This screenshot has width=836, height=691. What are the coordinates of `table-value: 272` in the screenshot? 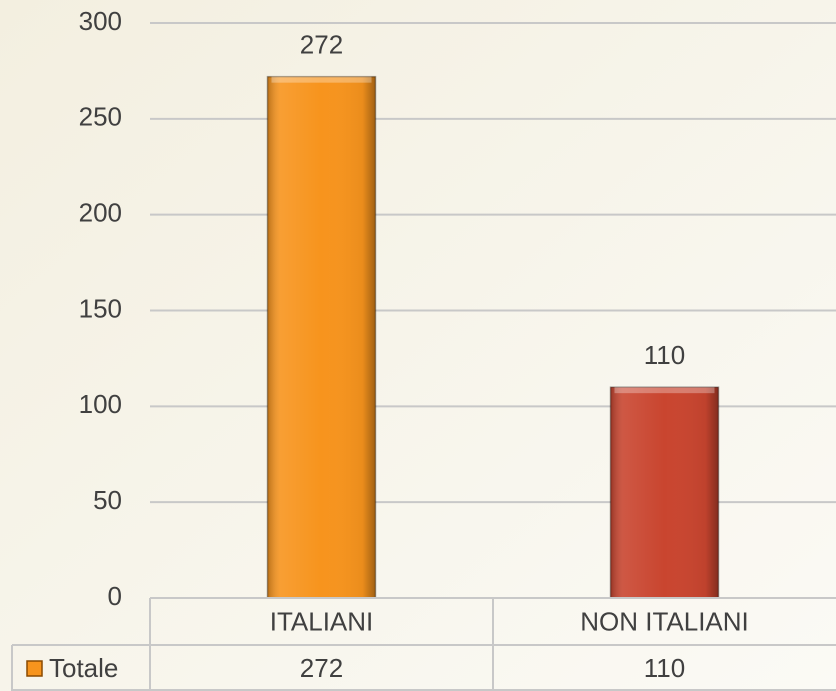 It's located at (321, 668).